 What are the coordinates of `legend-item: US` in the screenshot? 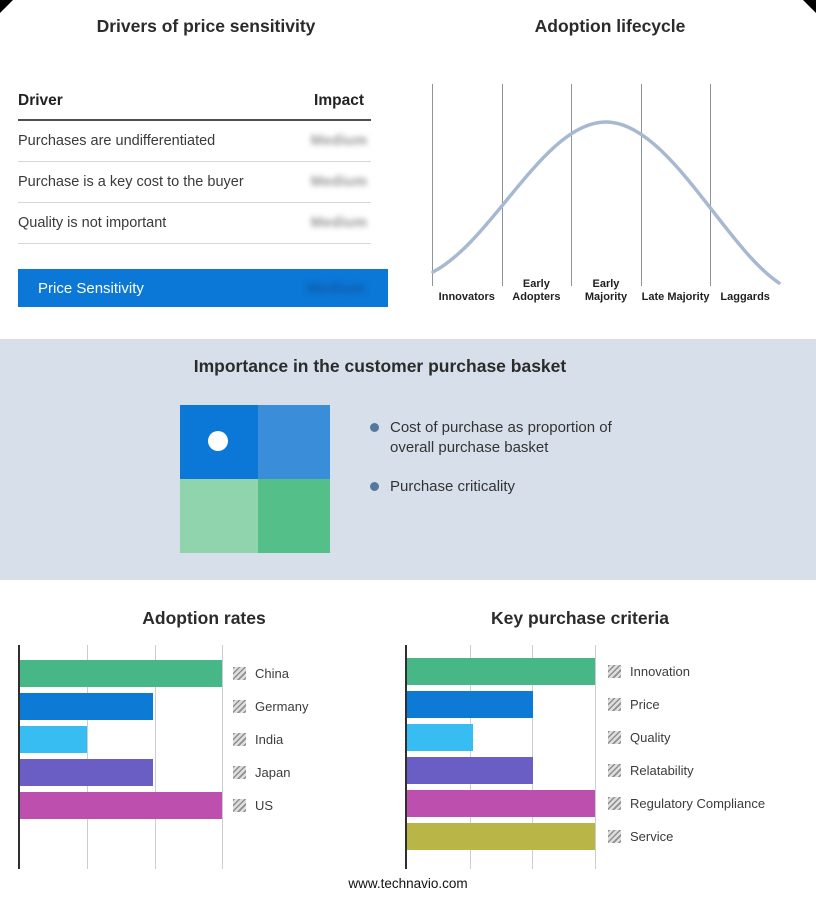 It's located at (270, 805).